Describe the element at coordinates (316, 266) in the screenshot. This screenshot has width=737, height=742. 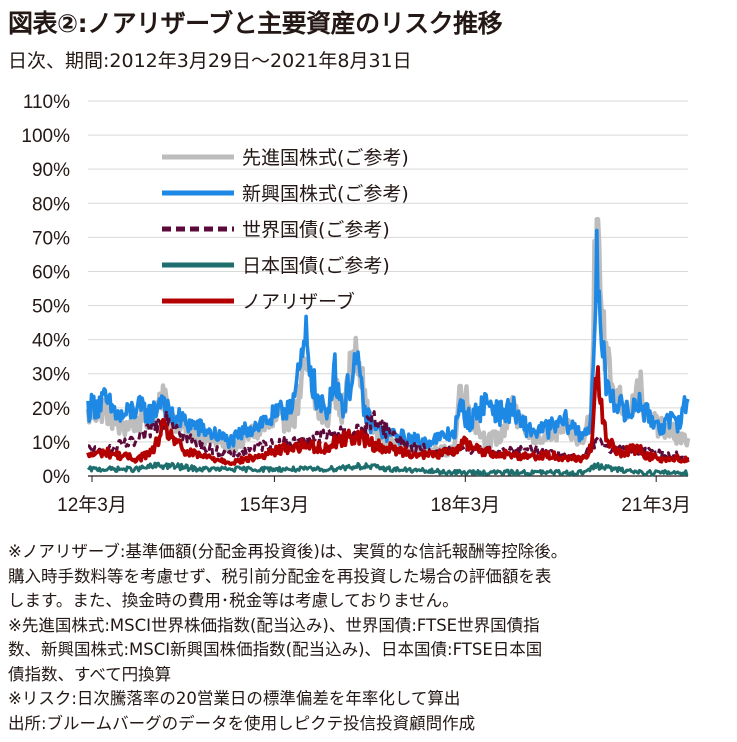
I see `legend-label-japan_bond: 日本国債(ご参考)` at that location.